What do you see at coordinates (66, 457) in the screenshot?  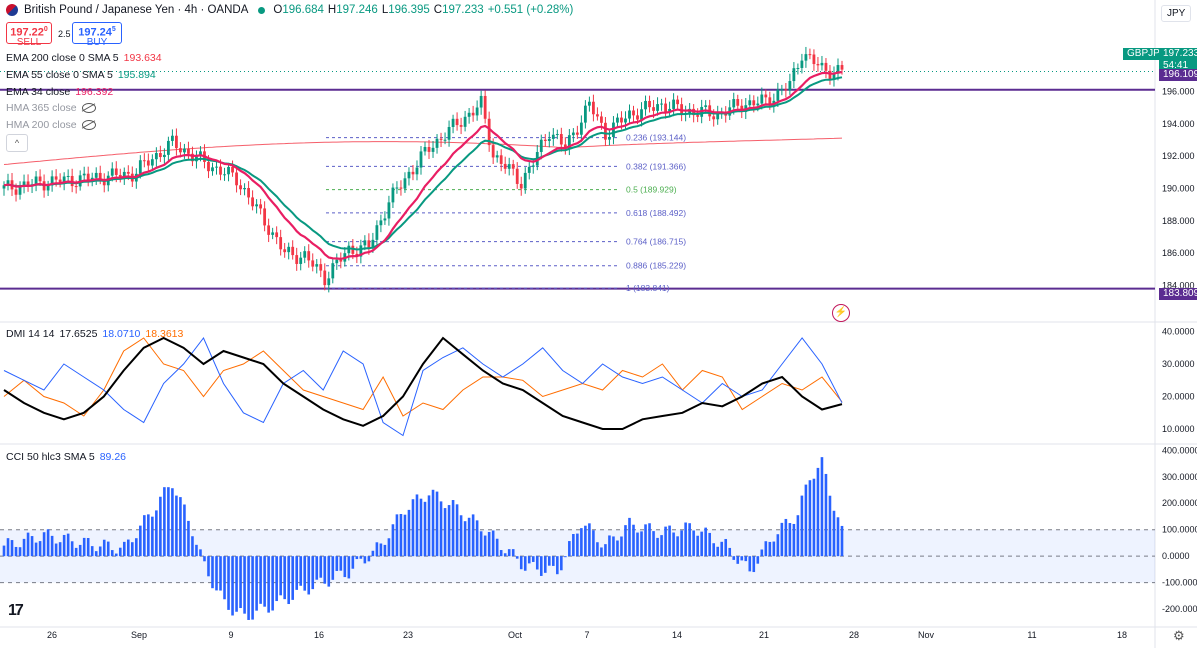 I see `cci-legend: CCI 50 hlc3 SMA 5 89.26` at bounding box center [66, 457].